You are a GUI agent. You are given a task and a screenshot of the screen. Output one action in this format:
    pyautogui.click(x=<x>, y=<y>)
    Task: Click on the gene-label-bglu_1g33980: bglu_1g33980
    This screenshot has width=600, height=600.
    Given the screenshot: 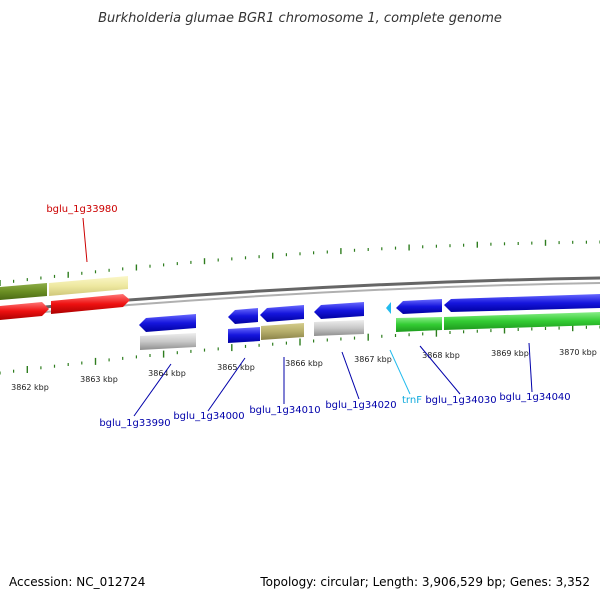 What is the action you would take?
    pyautogui.click(x=81, y=209)
    